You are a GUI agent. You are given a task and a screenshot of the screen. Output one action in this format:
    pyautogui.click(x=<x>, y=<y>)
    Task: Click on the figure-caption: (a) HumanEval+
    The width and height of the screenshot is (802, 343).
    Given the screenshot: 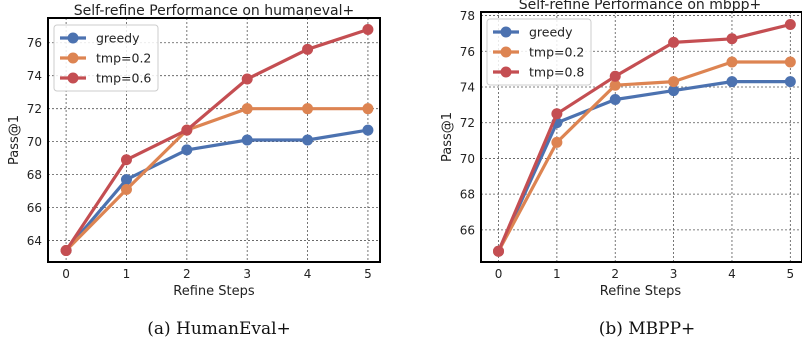 What is the action you would take?
    pyautogui.click(x=219, y=329)
    